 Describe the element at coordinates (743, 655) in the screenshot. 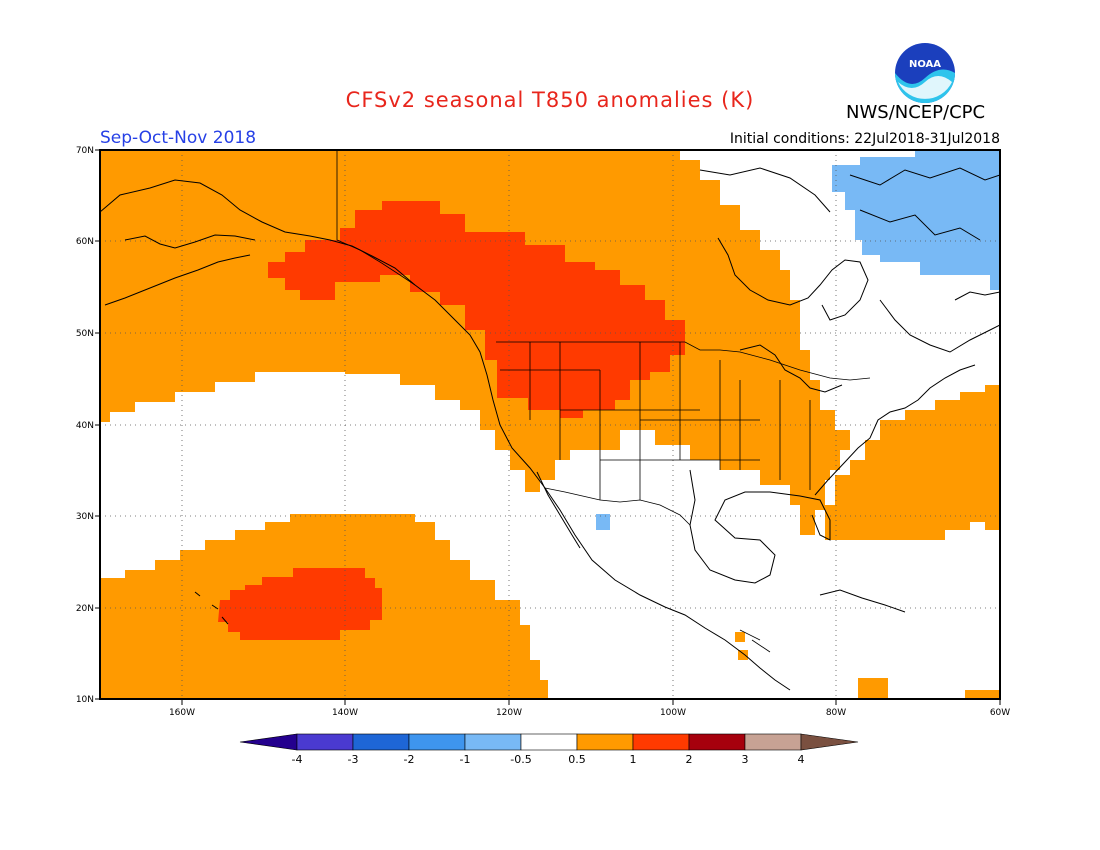

I see `anomaly-patch-orange-guatemala` at that location.